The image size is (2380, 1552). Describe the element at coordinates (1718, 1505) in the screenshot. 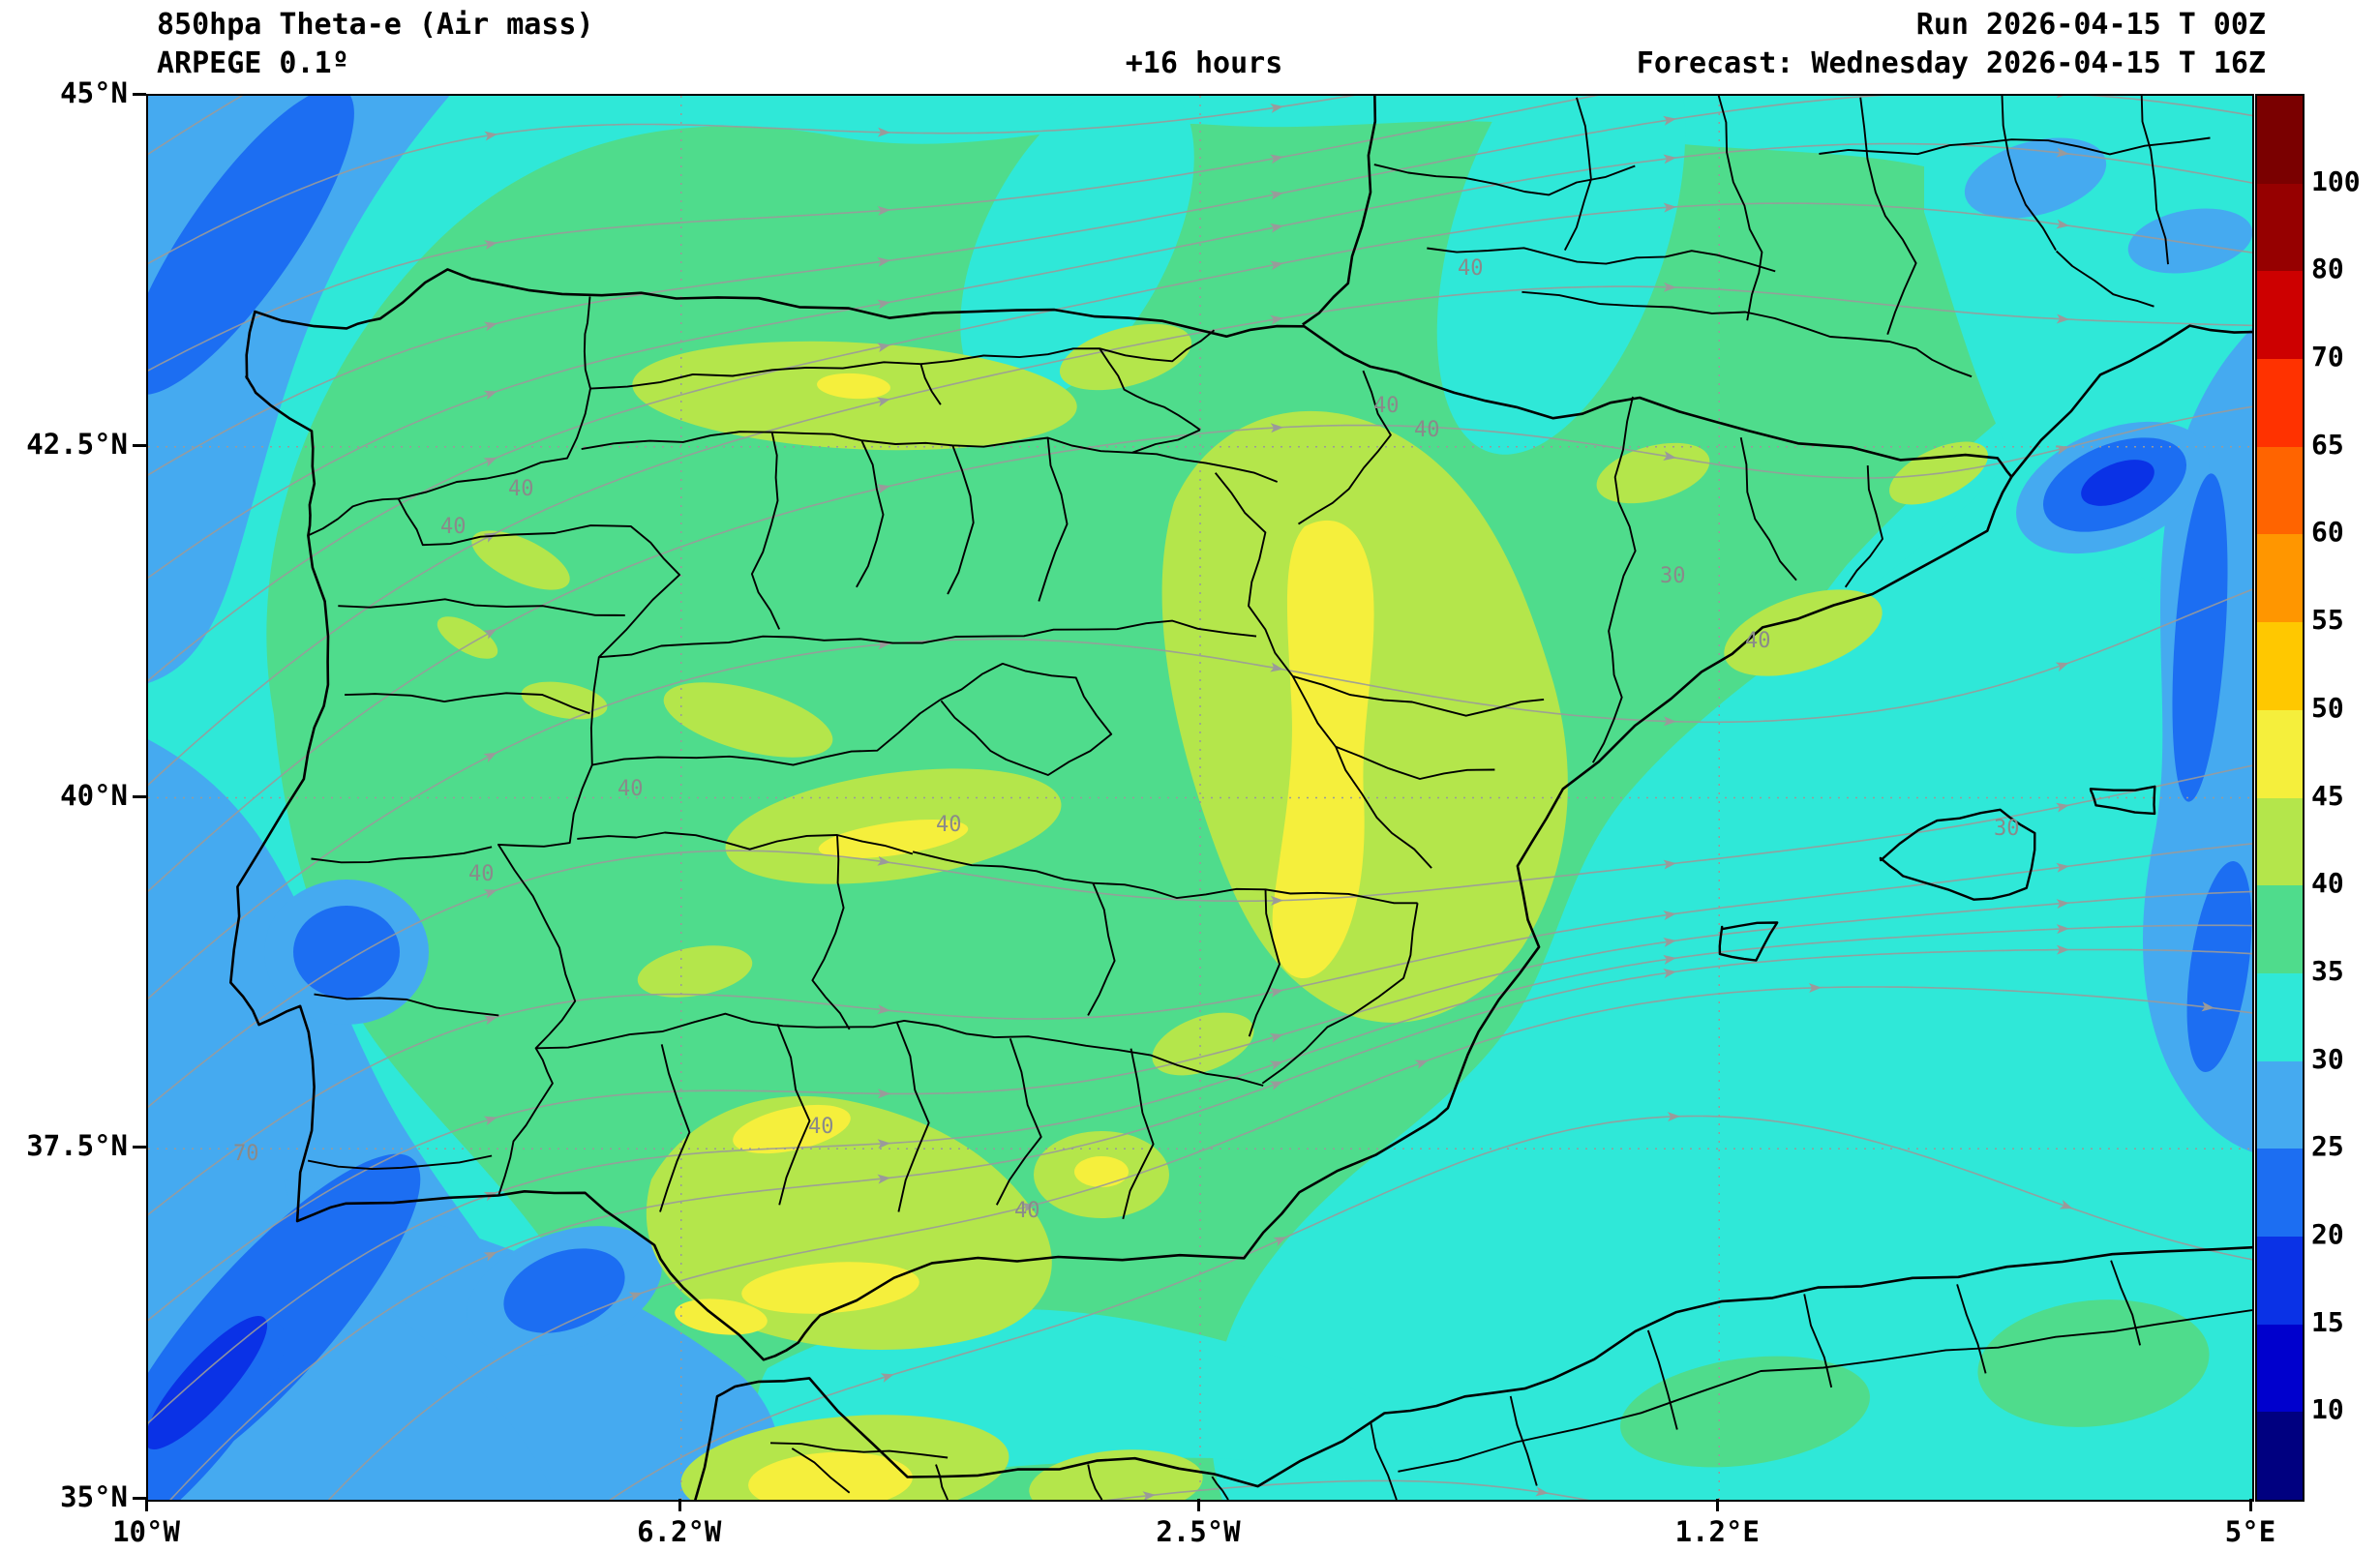

I see `x-axis-tick` at that location.